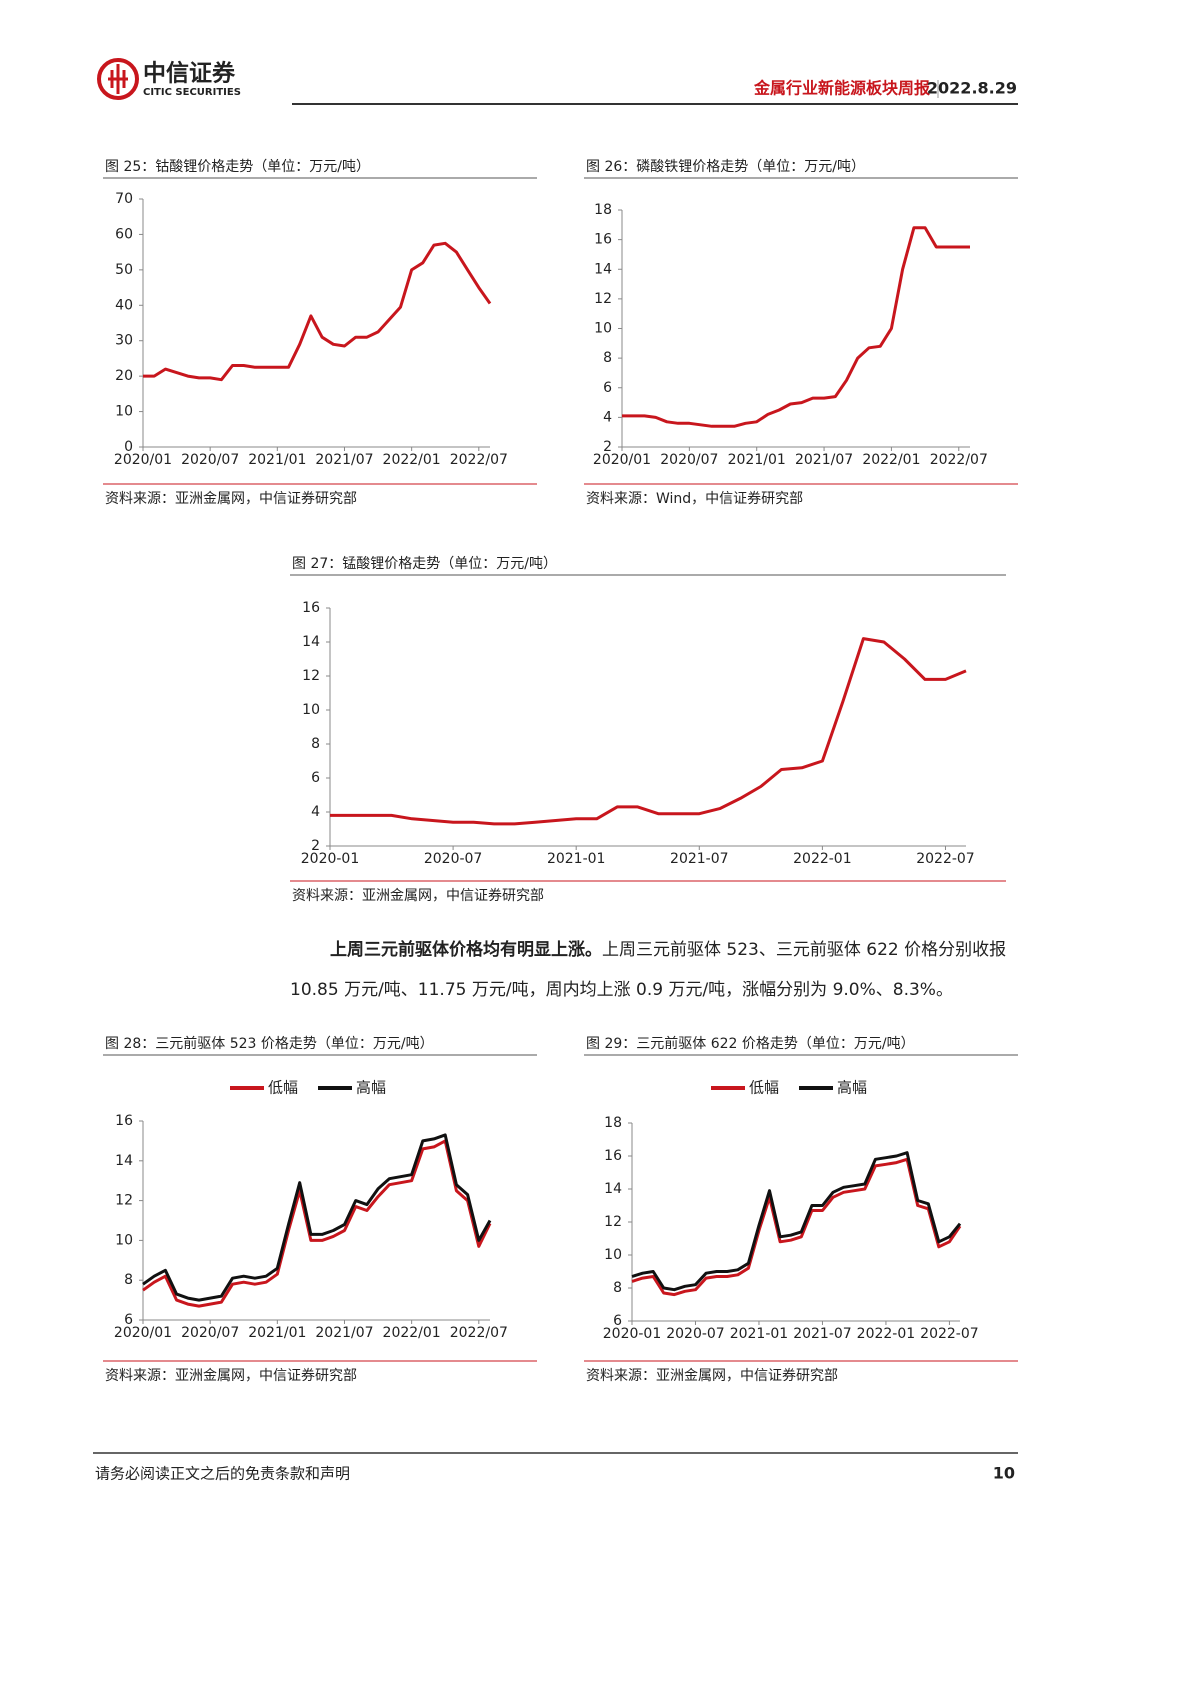  I want to click on logo-mark, so click(118, 79).